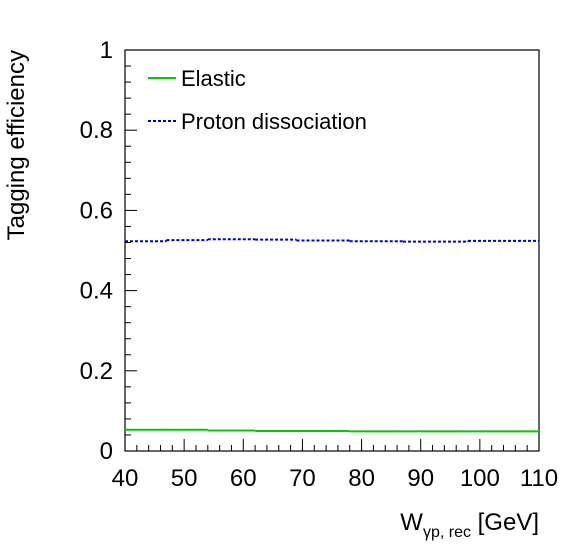 This screenshot has height=549, width=567. What do you see at coordinates (257, 100) in the screenshot?
I see `legend: Elastic Proton dissociation` at bounding box center [257, 100].